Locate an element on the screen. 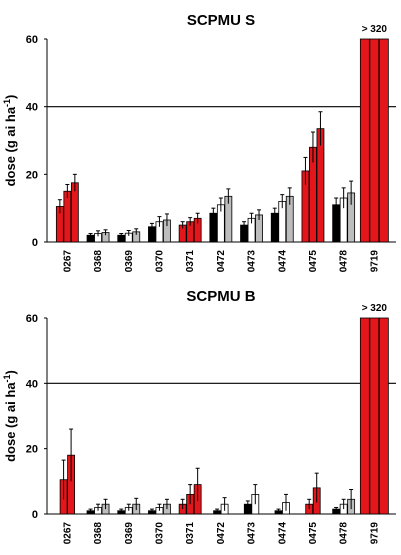  chart-title: SCPMU B is located at coordinates (220, 296).